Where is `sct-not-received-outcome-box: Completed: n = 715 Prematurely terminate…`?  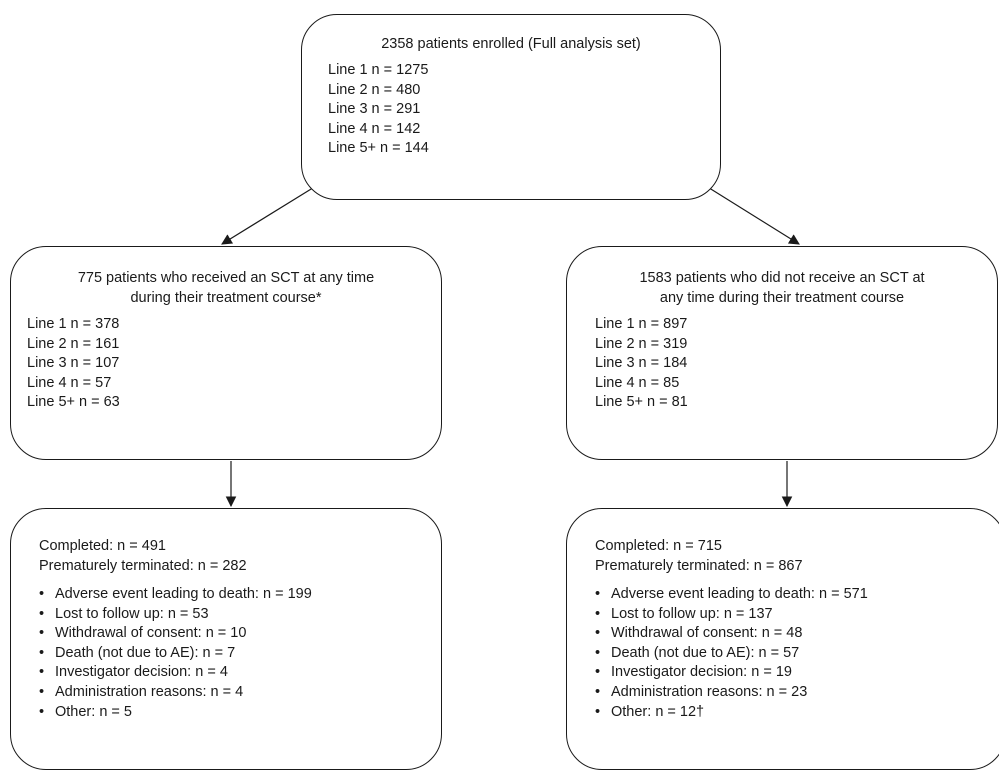
sct-not-received-outcome-box: Completed: n = 715 Prematurely terminate… is located at coordinates (782, 639).